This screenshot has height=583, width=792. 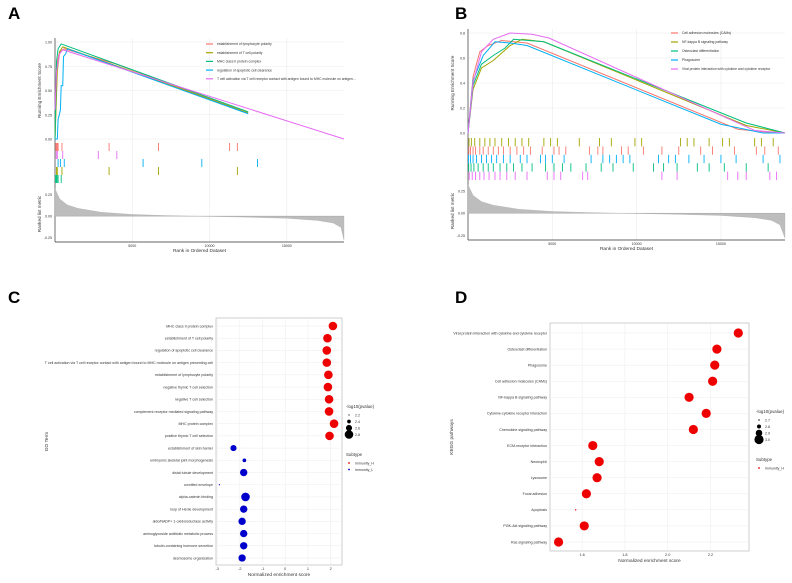 What do you see at coordinates (198, 485) in the screenshot?
I see `category-label: cornified envelope` at bounding box center [198, 485].